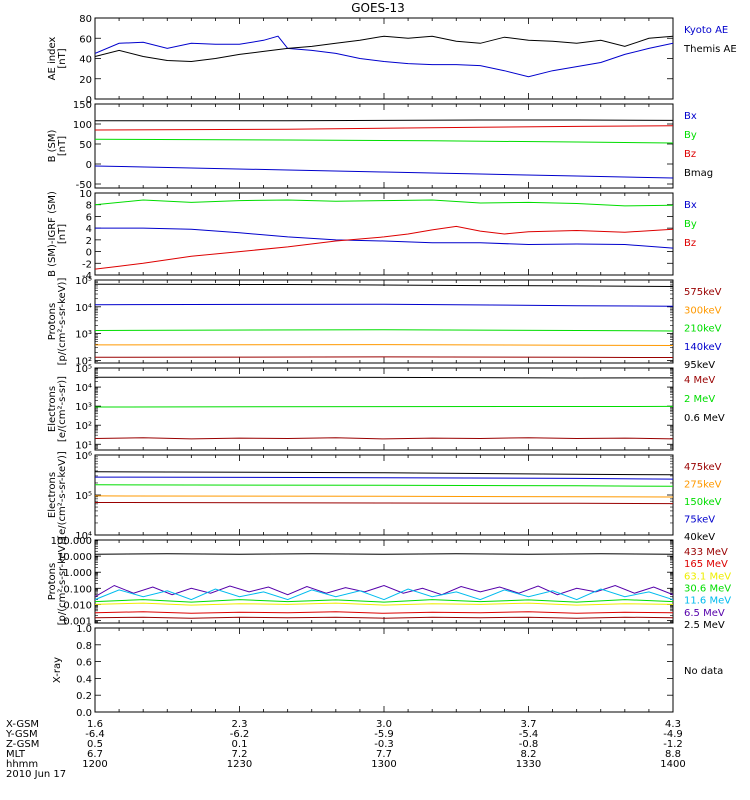 This screenshot has width=750, height=800. Describe the element at coordinates (52, 234) in the screenshot. I see `y-axis-label: B (SM)-IGRF (SM)` at that location.